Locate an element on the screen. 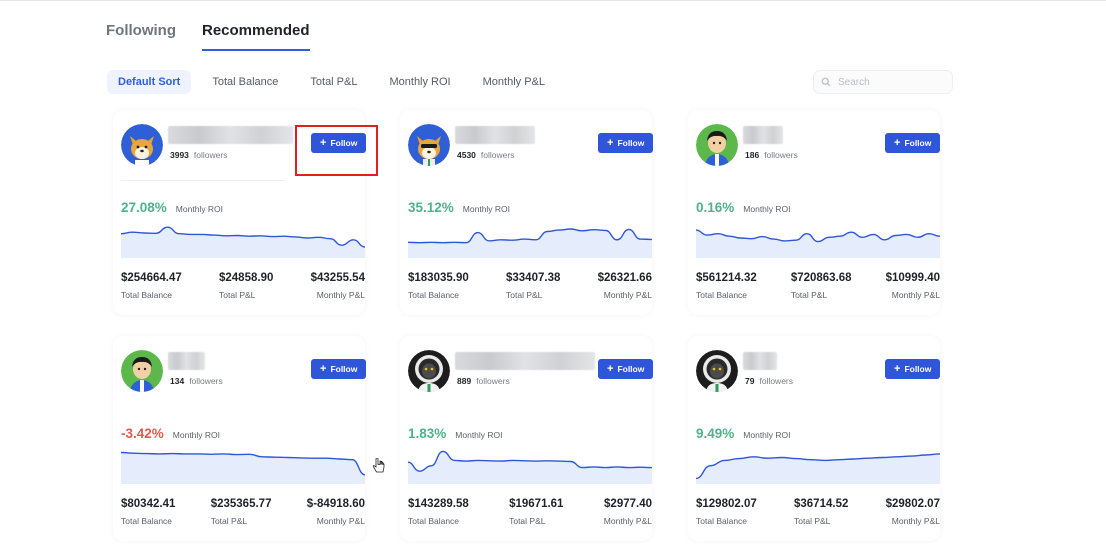 This screenshot has width=1106, height=553. roi-value: -3.42% is located at coordinates (142, 433).